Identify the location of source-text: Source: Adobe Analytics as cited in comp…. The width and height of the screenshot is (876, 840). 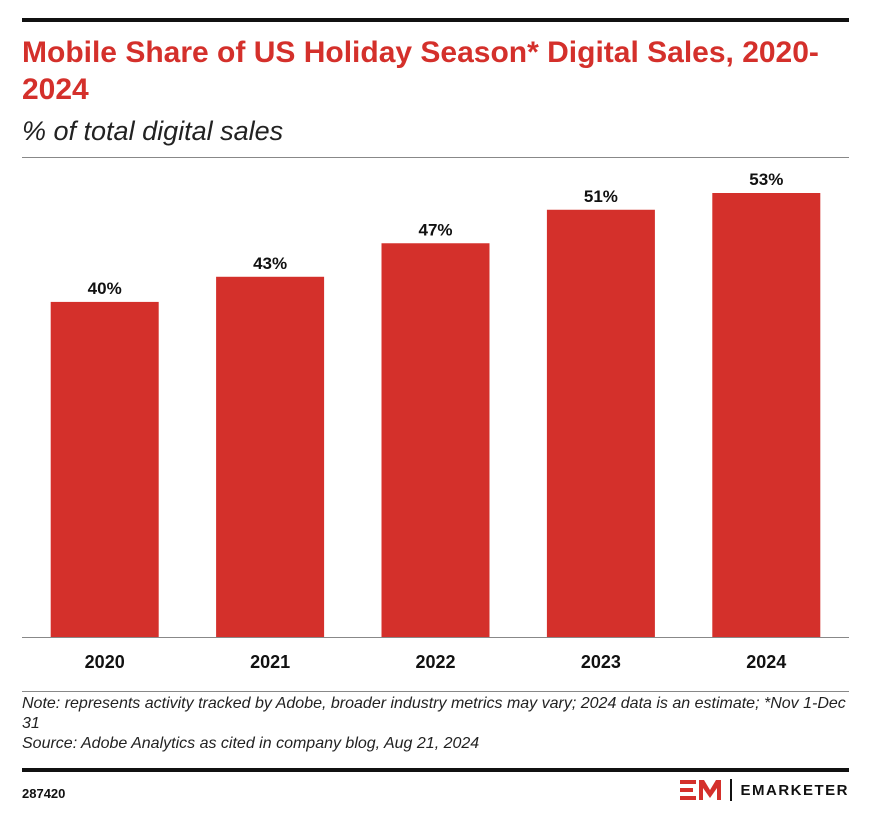
(251, 743).